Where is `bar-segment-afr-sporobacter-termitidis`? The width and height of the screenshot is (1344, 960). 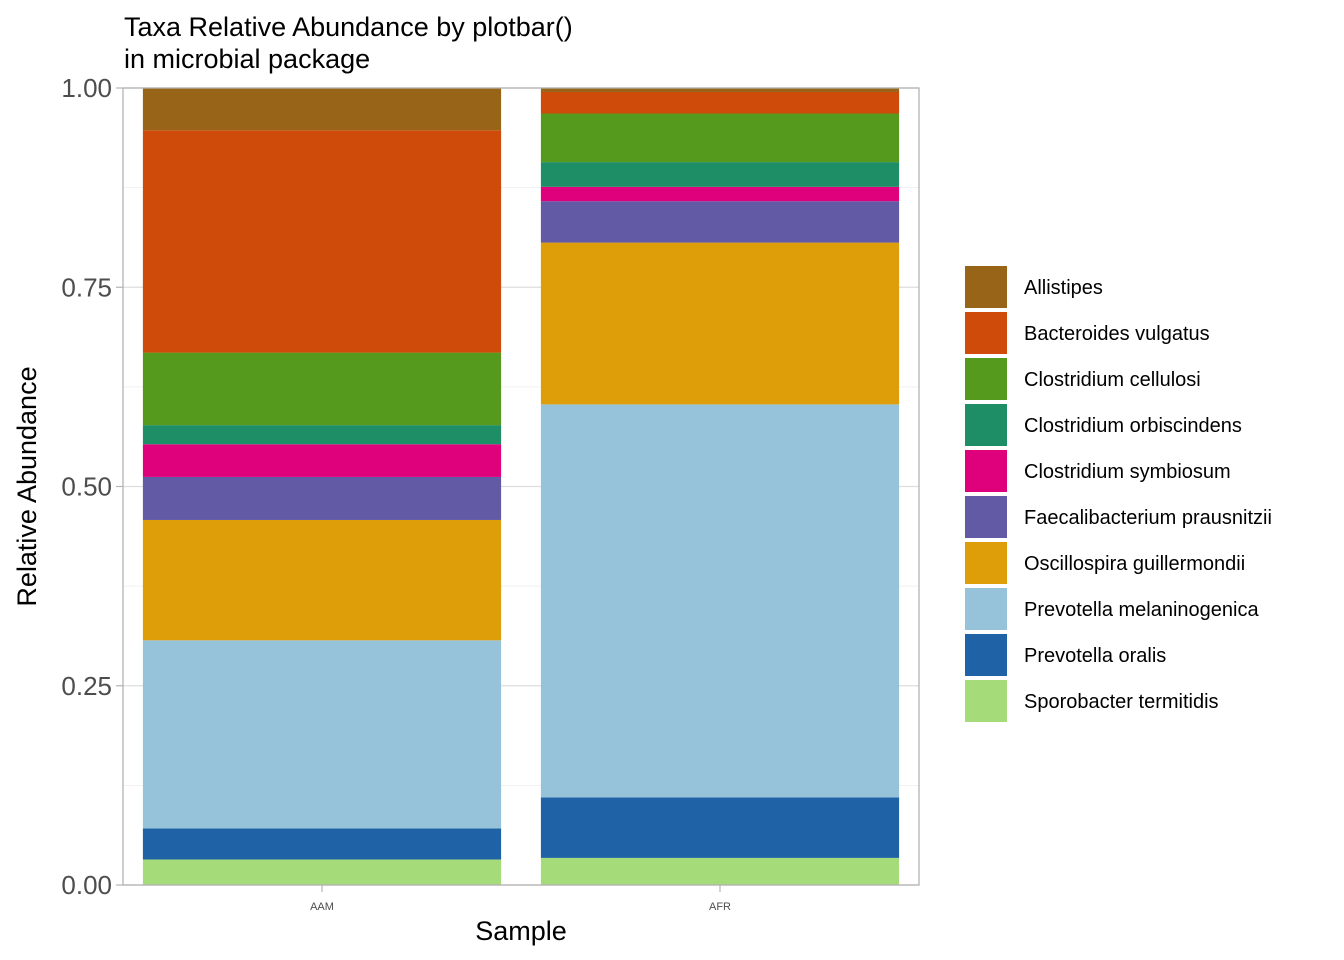 bar-segment-afr-sporobacter-termitidis is located at coordinates (720, 871).